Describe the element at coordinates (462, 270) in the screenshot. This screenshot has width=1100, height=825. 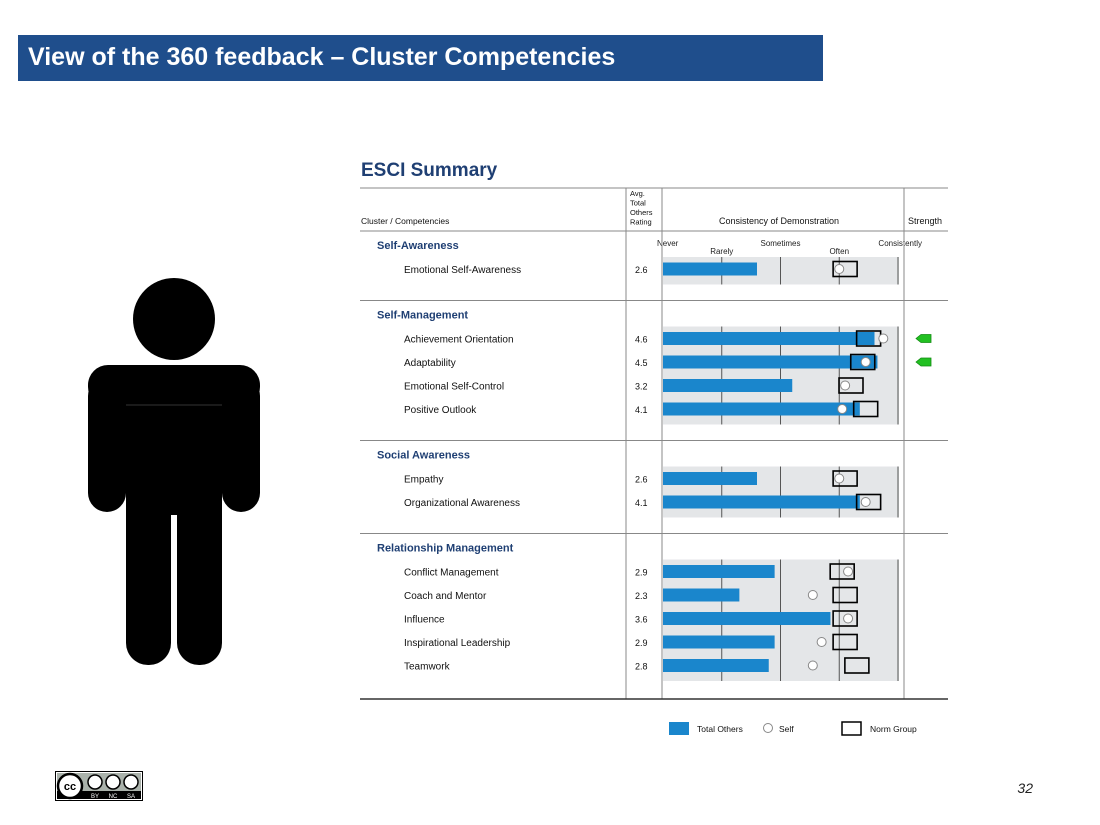
I see `competency-label: Emotional Self-Awareness` at that location.